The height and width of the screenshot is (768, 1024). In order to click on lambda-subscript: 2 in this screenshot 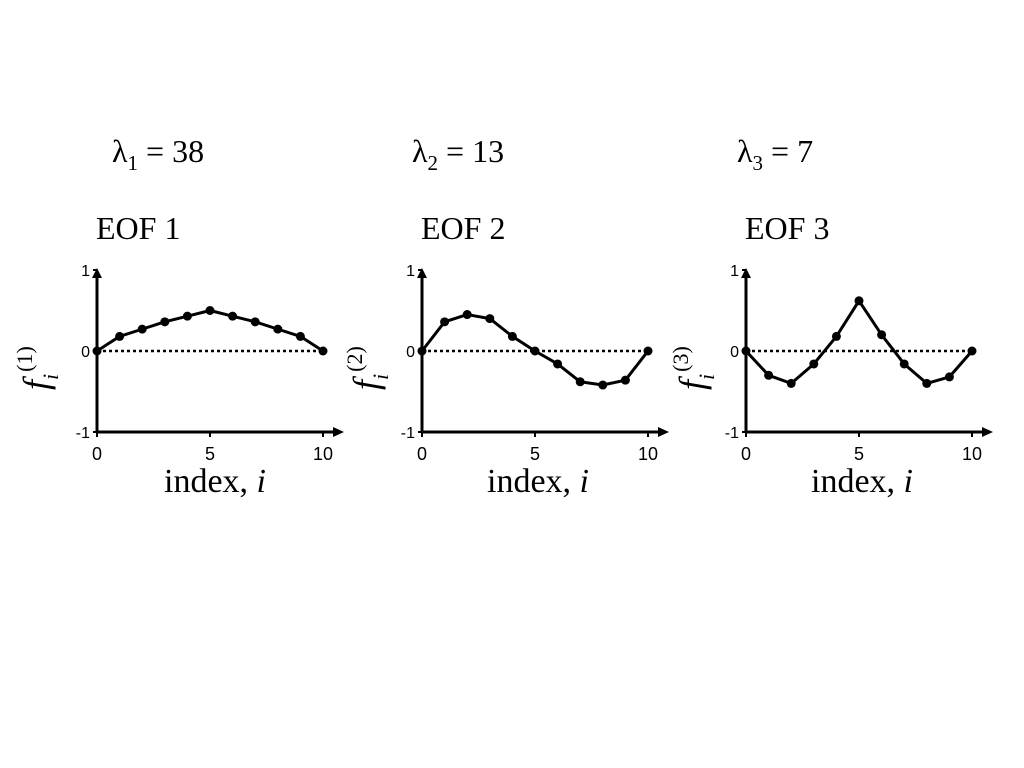, I will do `click(433, 163)`.